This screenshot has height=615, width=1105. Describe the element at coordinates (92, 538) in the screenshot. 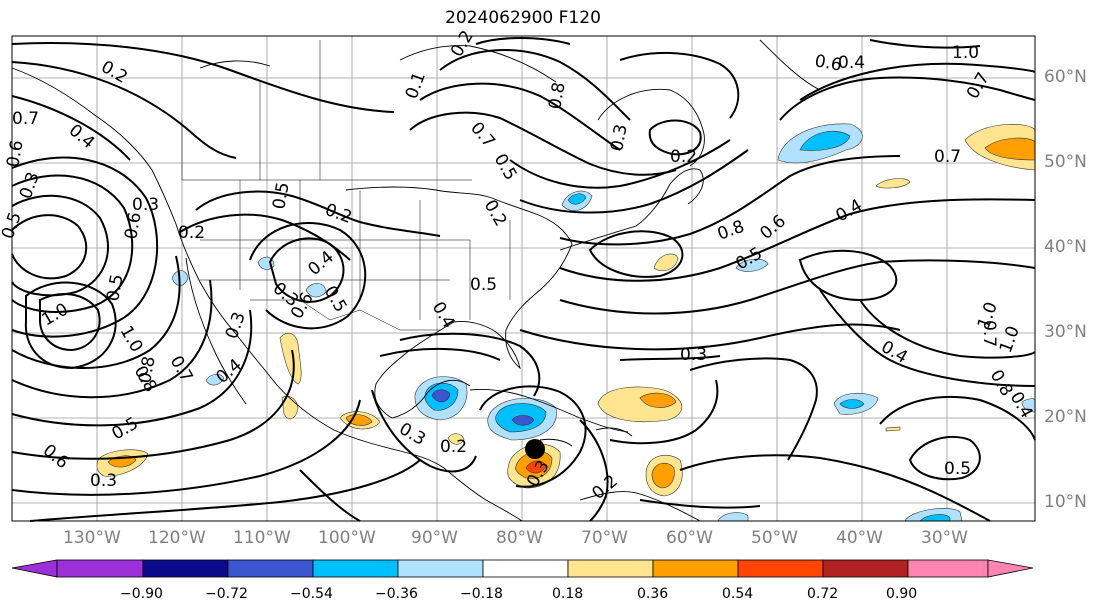

I see `longitude-label: 130°W` at that location.